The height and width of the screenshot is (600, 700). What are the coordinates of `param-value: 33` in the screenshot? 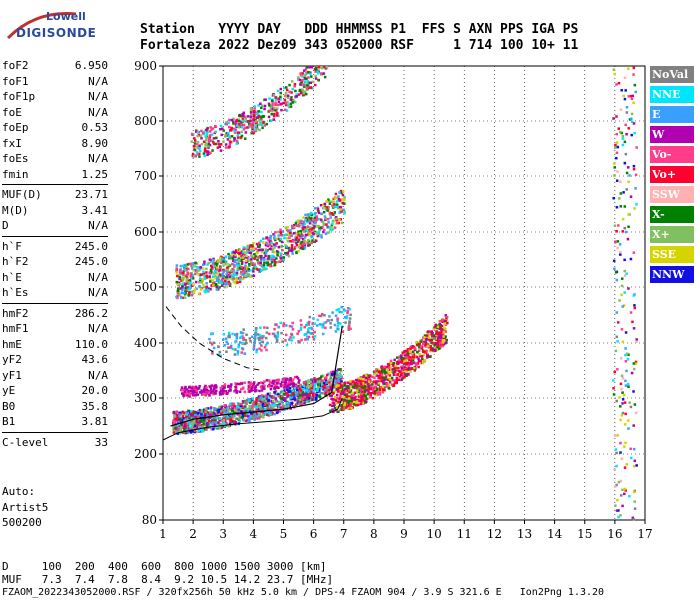 It's located at (101, 442).